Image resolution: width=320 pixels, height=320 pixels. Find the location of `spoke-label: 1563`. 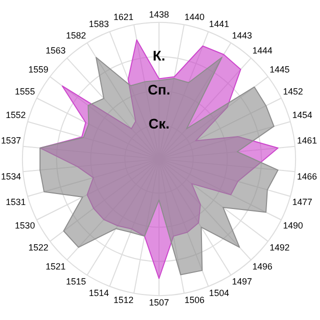

spoke-label: 1563 is located at coordinates (56, 51).